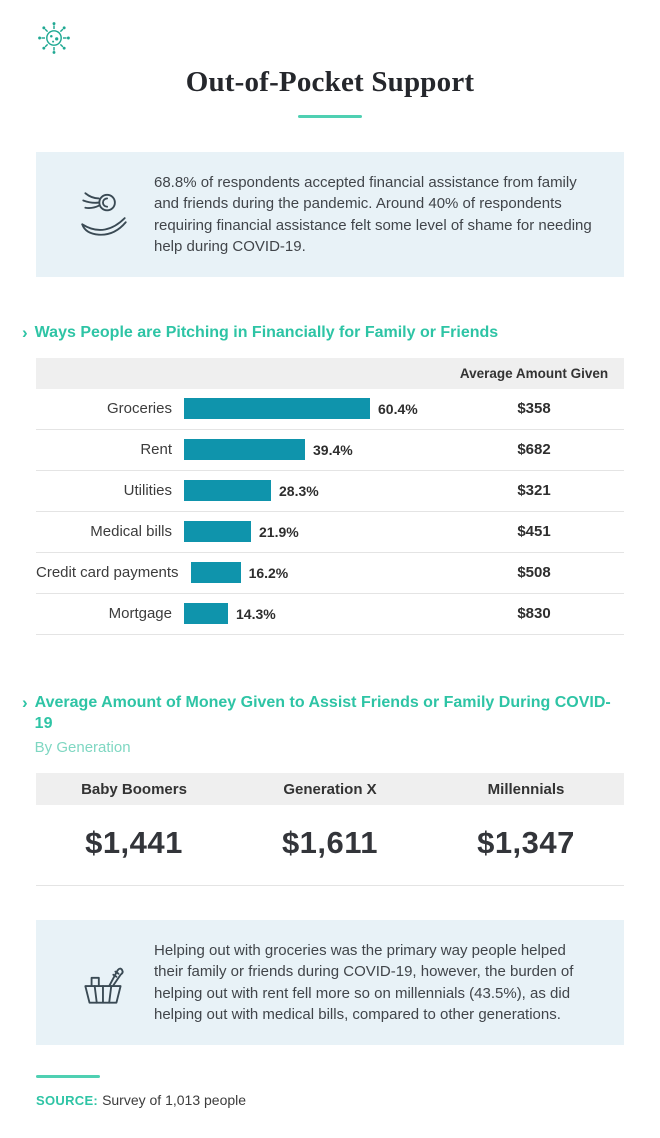 Image resolution: width=660 pixels, height=1138 pixels. What do you see at coordinates (534, 532) in the screenshot?
I see `bar-amount: $451` at bounding box center [534, 532].